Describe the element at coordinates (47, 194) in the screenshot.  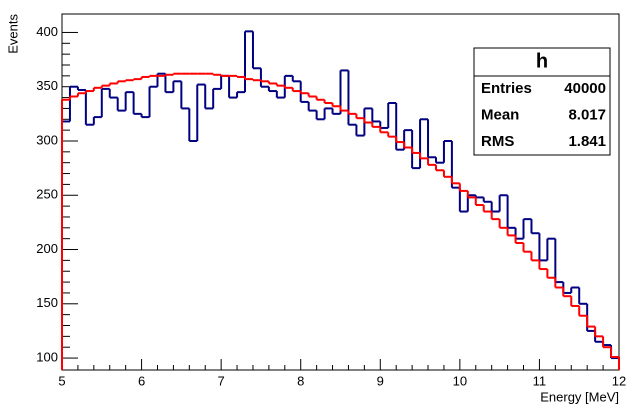
I see `y-tick-label: 250` at that location.